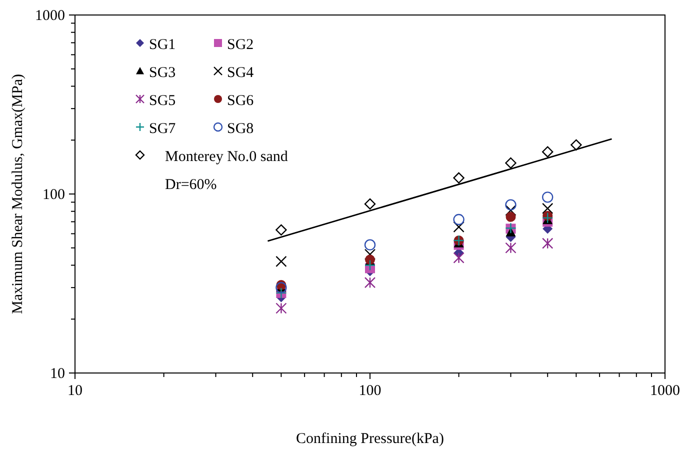  I want to click on legend-label: SG2, so click(240, 45).